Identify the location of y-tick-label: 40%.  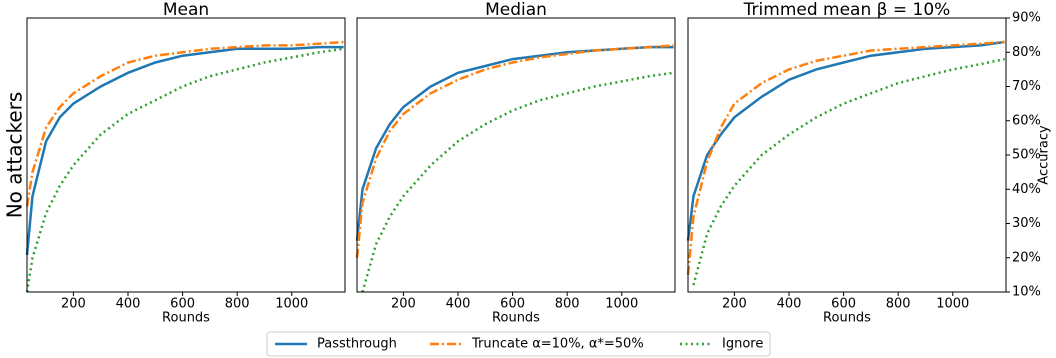
(1026, 189).